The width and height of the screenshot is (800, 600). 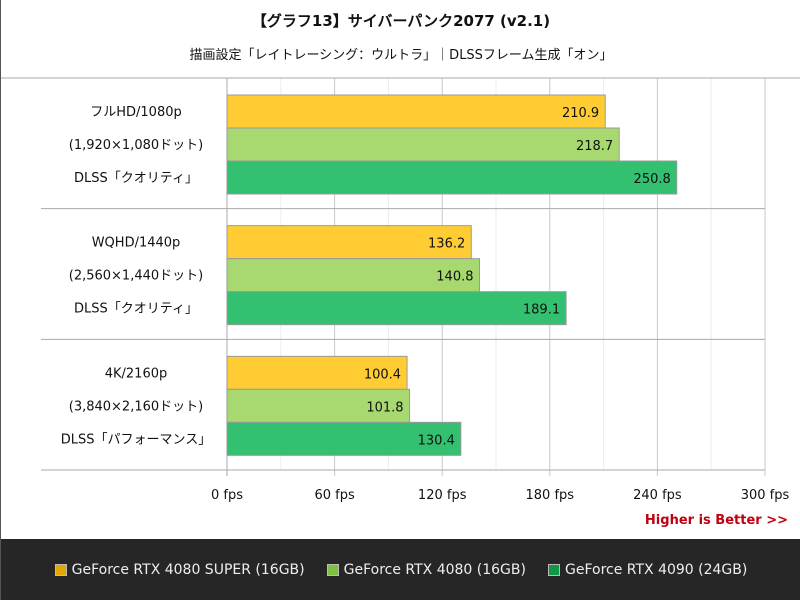 What do you see at coordinates (716, 520) in the screenshot?
I see `higher-is-better-note: Higher is Better >>` at bounding box center [716, 520].